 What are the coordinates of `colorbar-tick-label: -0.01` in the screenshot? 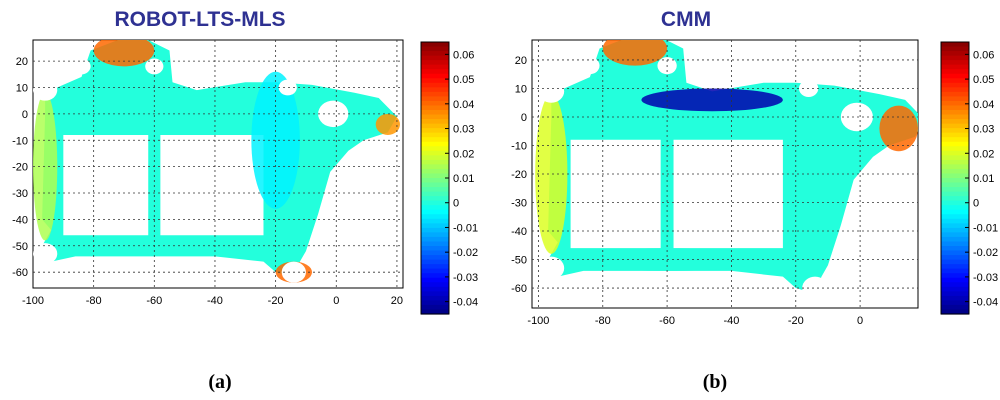 It's located at (985, 228).